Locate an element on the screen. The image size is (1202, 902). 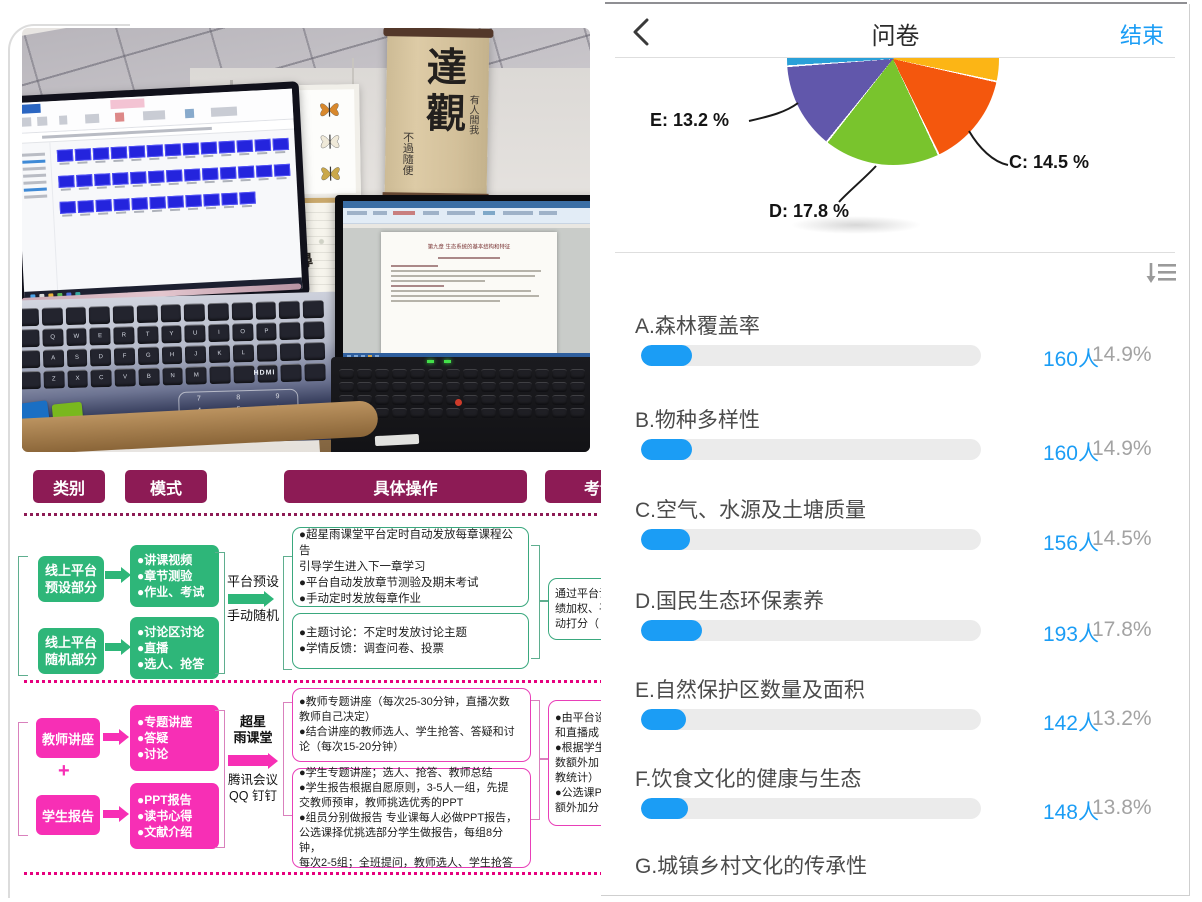
explorer-file-grid is located at coordinates (175, 211).